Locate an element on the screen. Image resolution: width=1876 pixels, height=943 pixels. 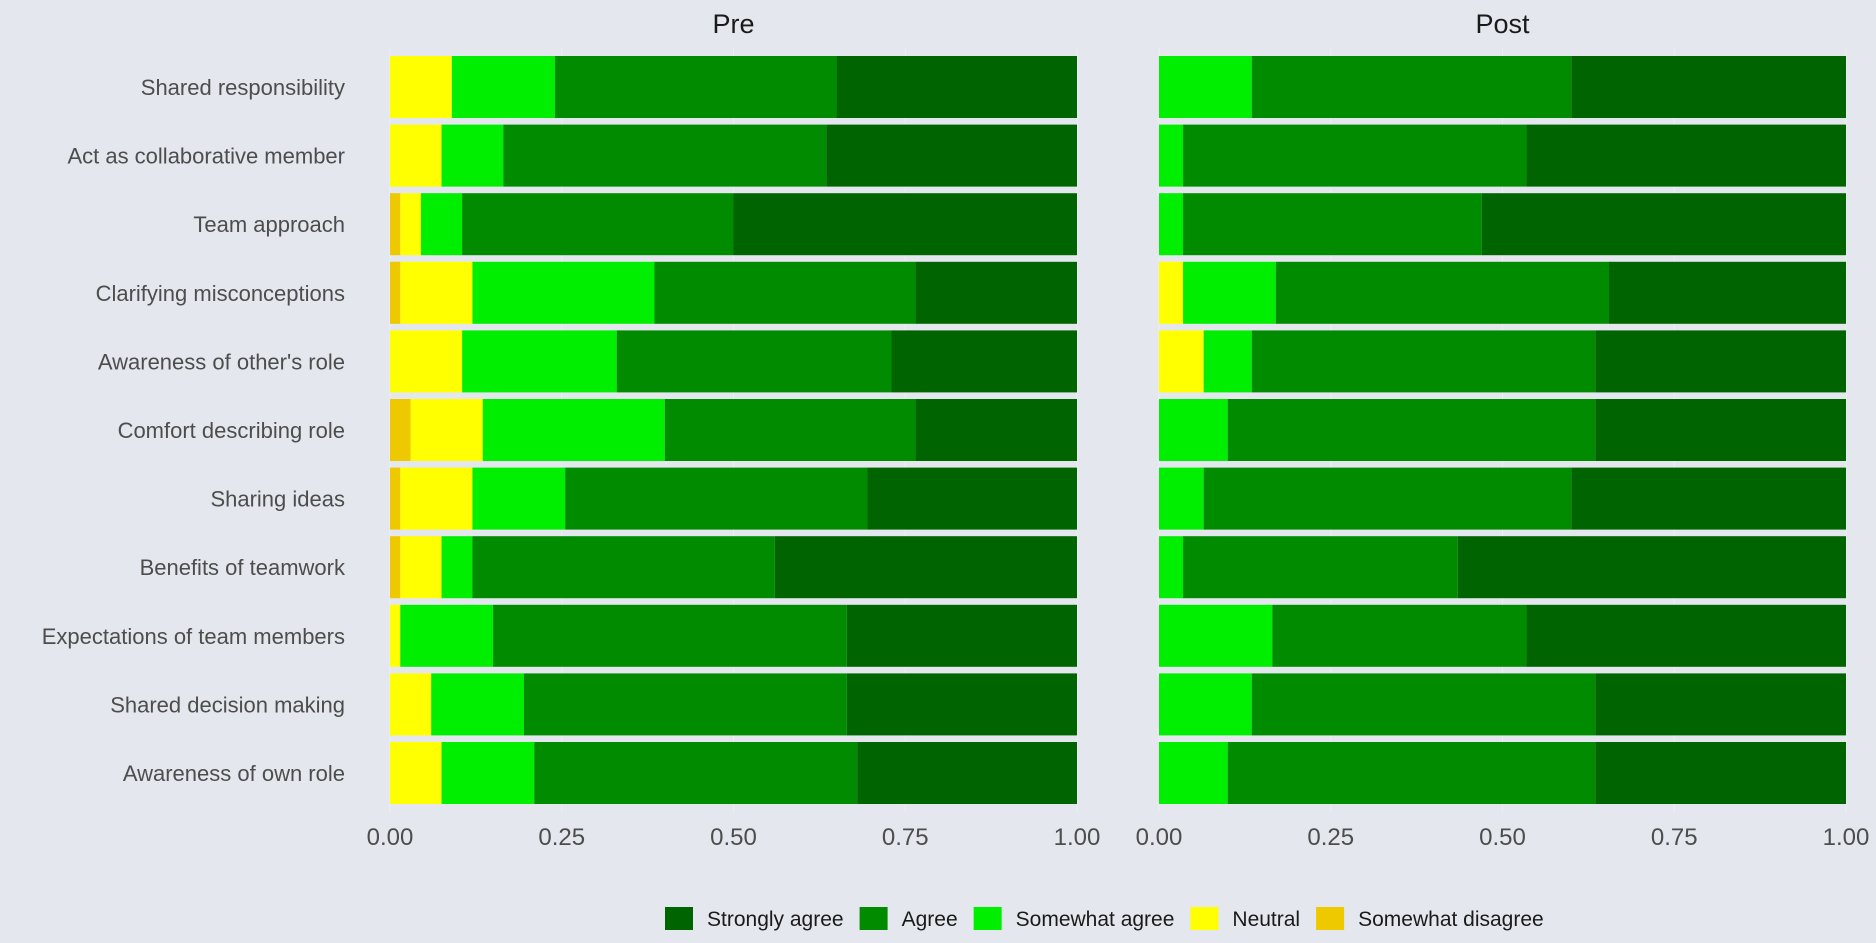
category-label: Team approach is located at coordinates (269, 224).